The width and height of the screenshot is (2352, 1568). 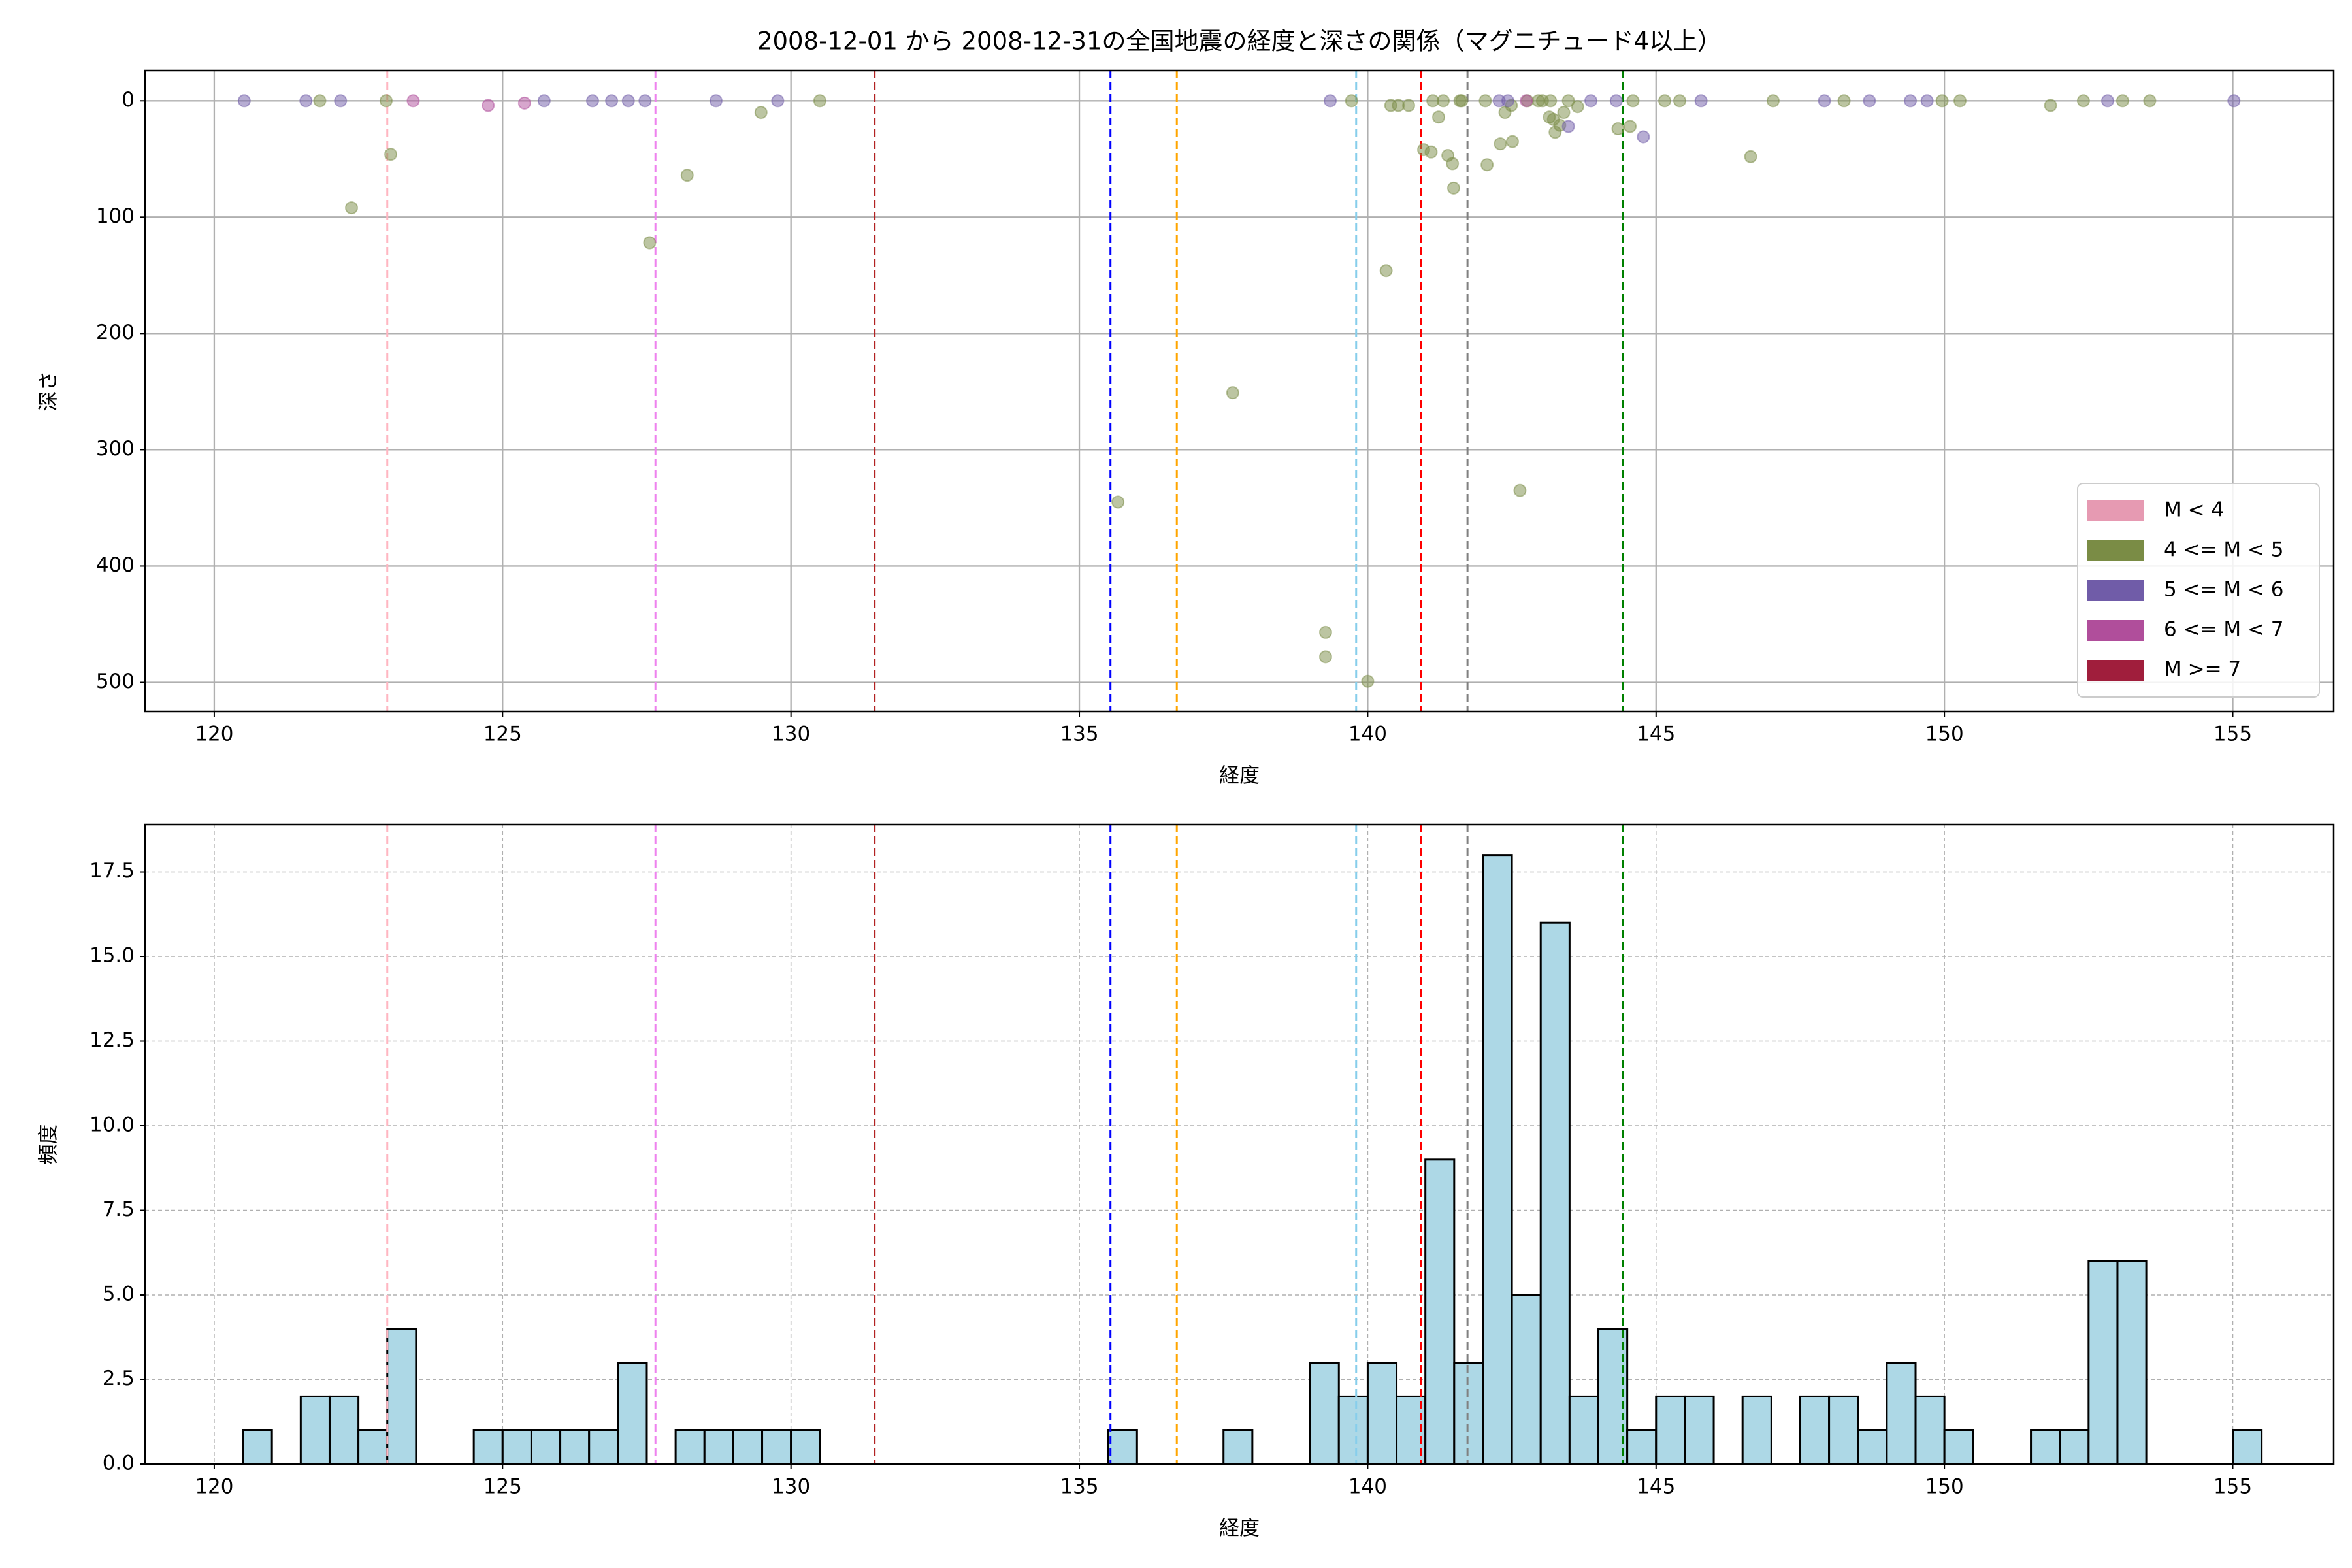 I want to click on y-tick-label: 17.5, so click(x=112, y=871).